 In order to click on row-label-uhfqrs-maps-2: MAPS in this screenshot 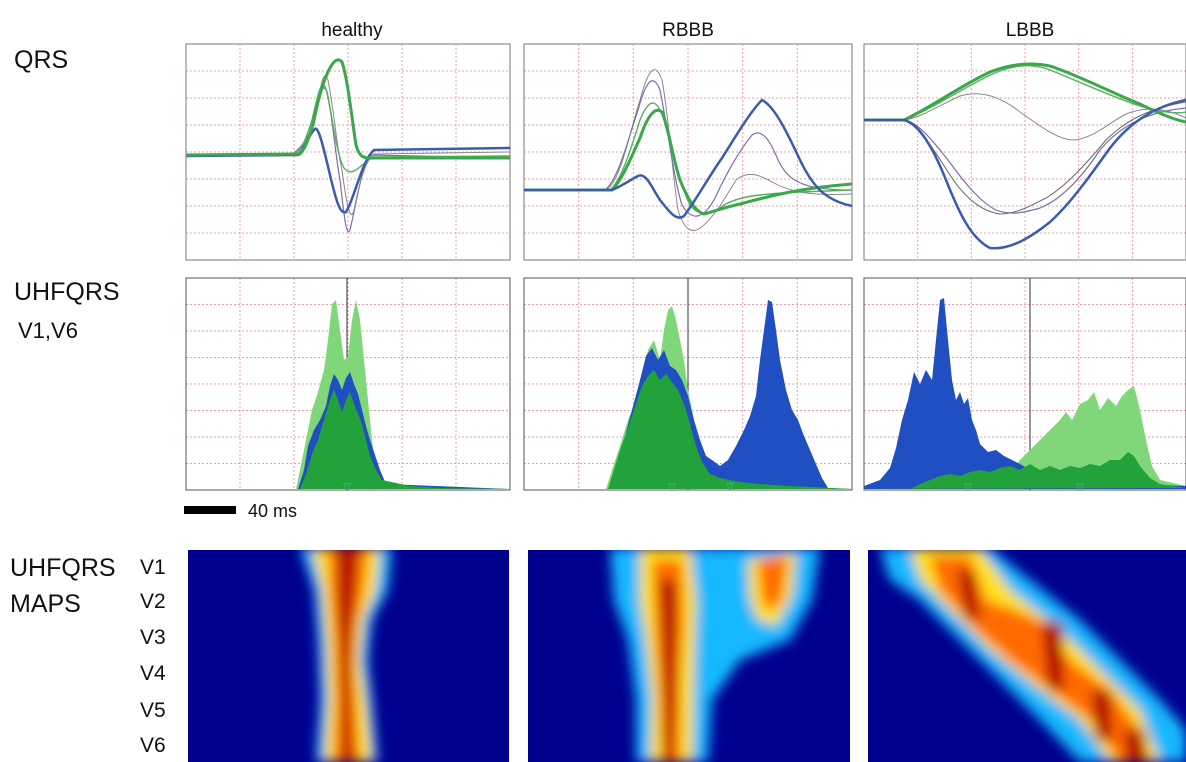, I will do `click(45, 604)`.